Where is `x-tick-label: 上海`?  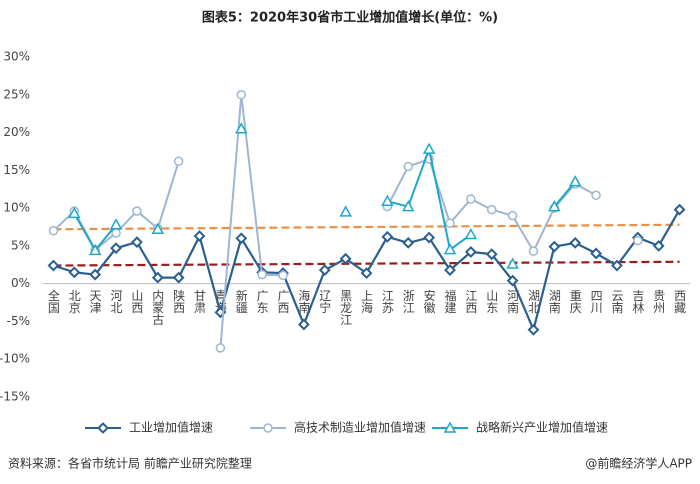 x-tick-label: 上海 is located at coordinates (367, 301).